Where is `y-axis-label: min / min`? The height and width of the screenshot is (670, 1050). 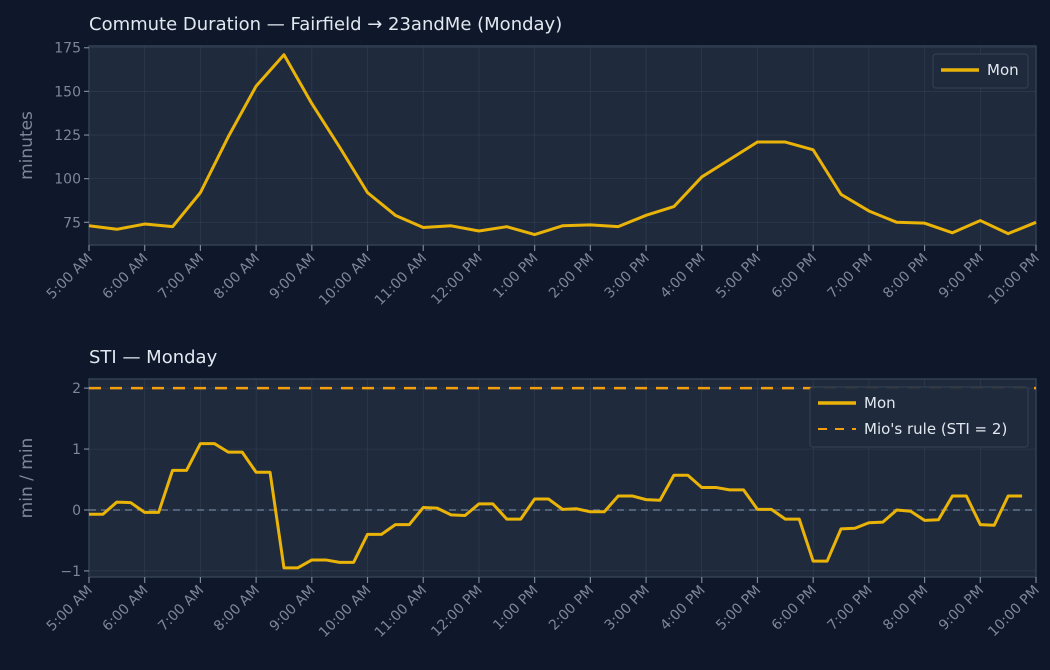 y-axis-label: min / min is located at coordinates (27, 478).